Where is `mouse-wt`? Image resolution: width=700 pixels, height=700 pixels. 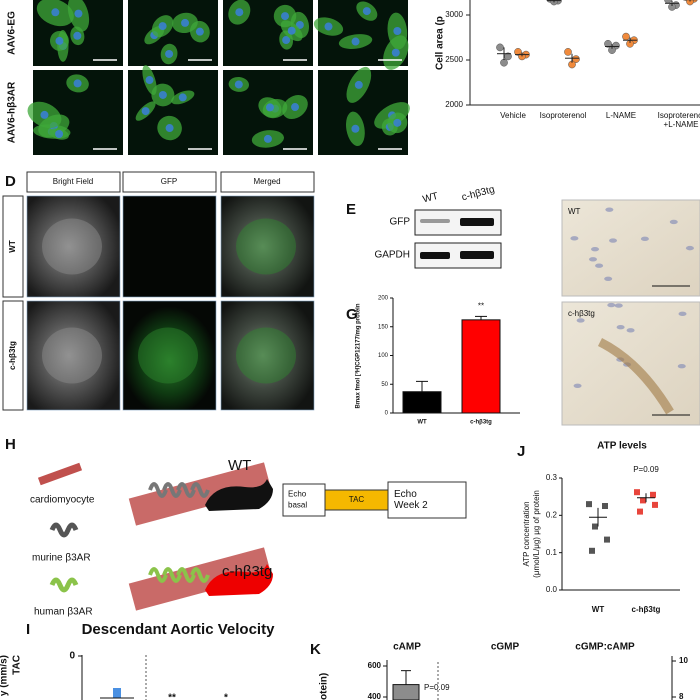 mouse-wt is located at coordinates (239, 495).